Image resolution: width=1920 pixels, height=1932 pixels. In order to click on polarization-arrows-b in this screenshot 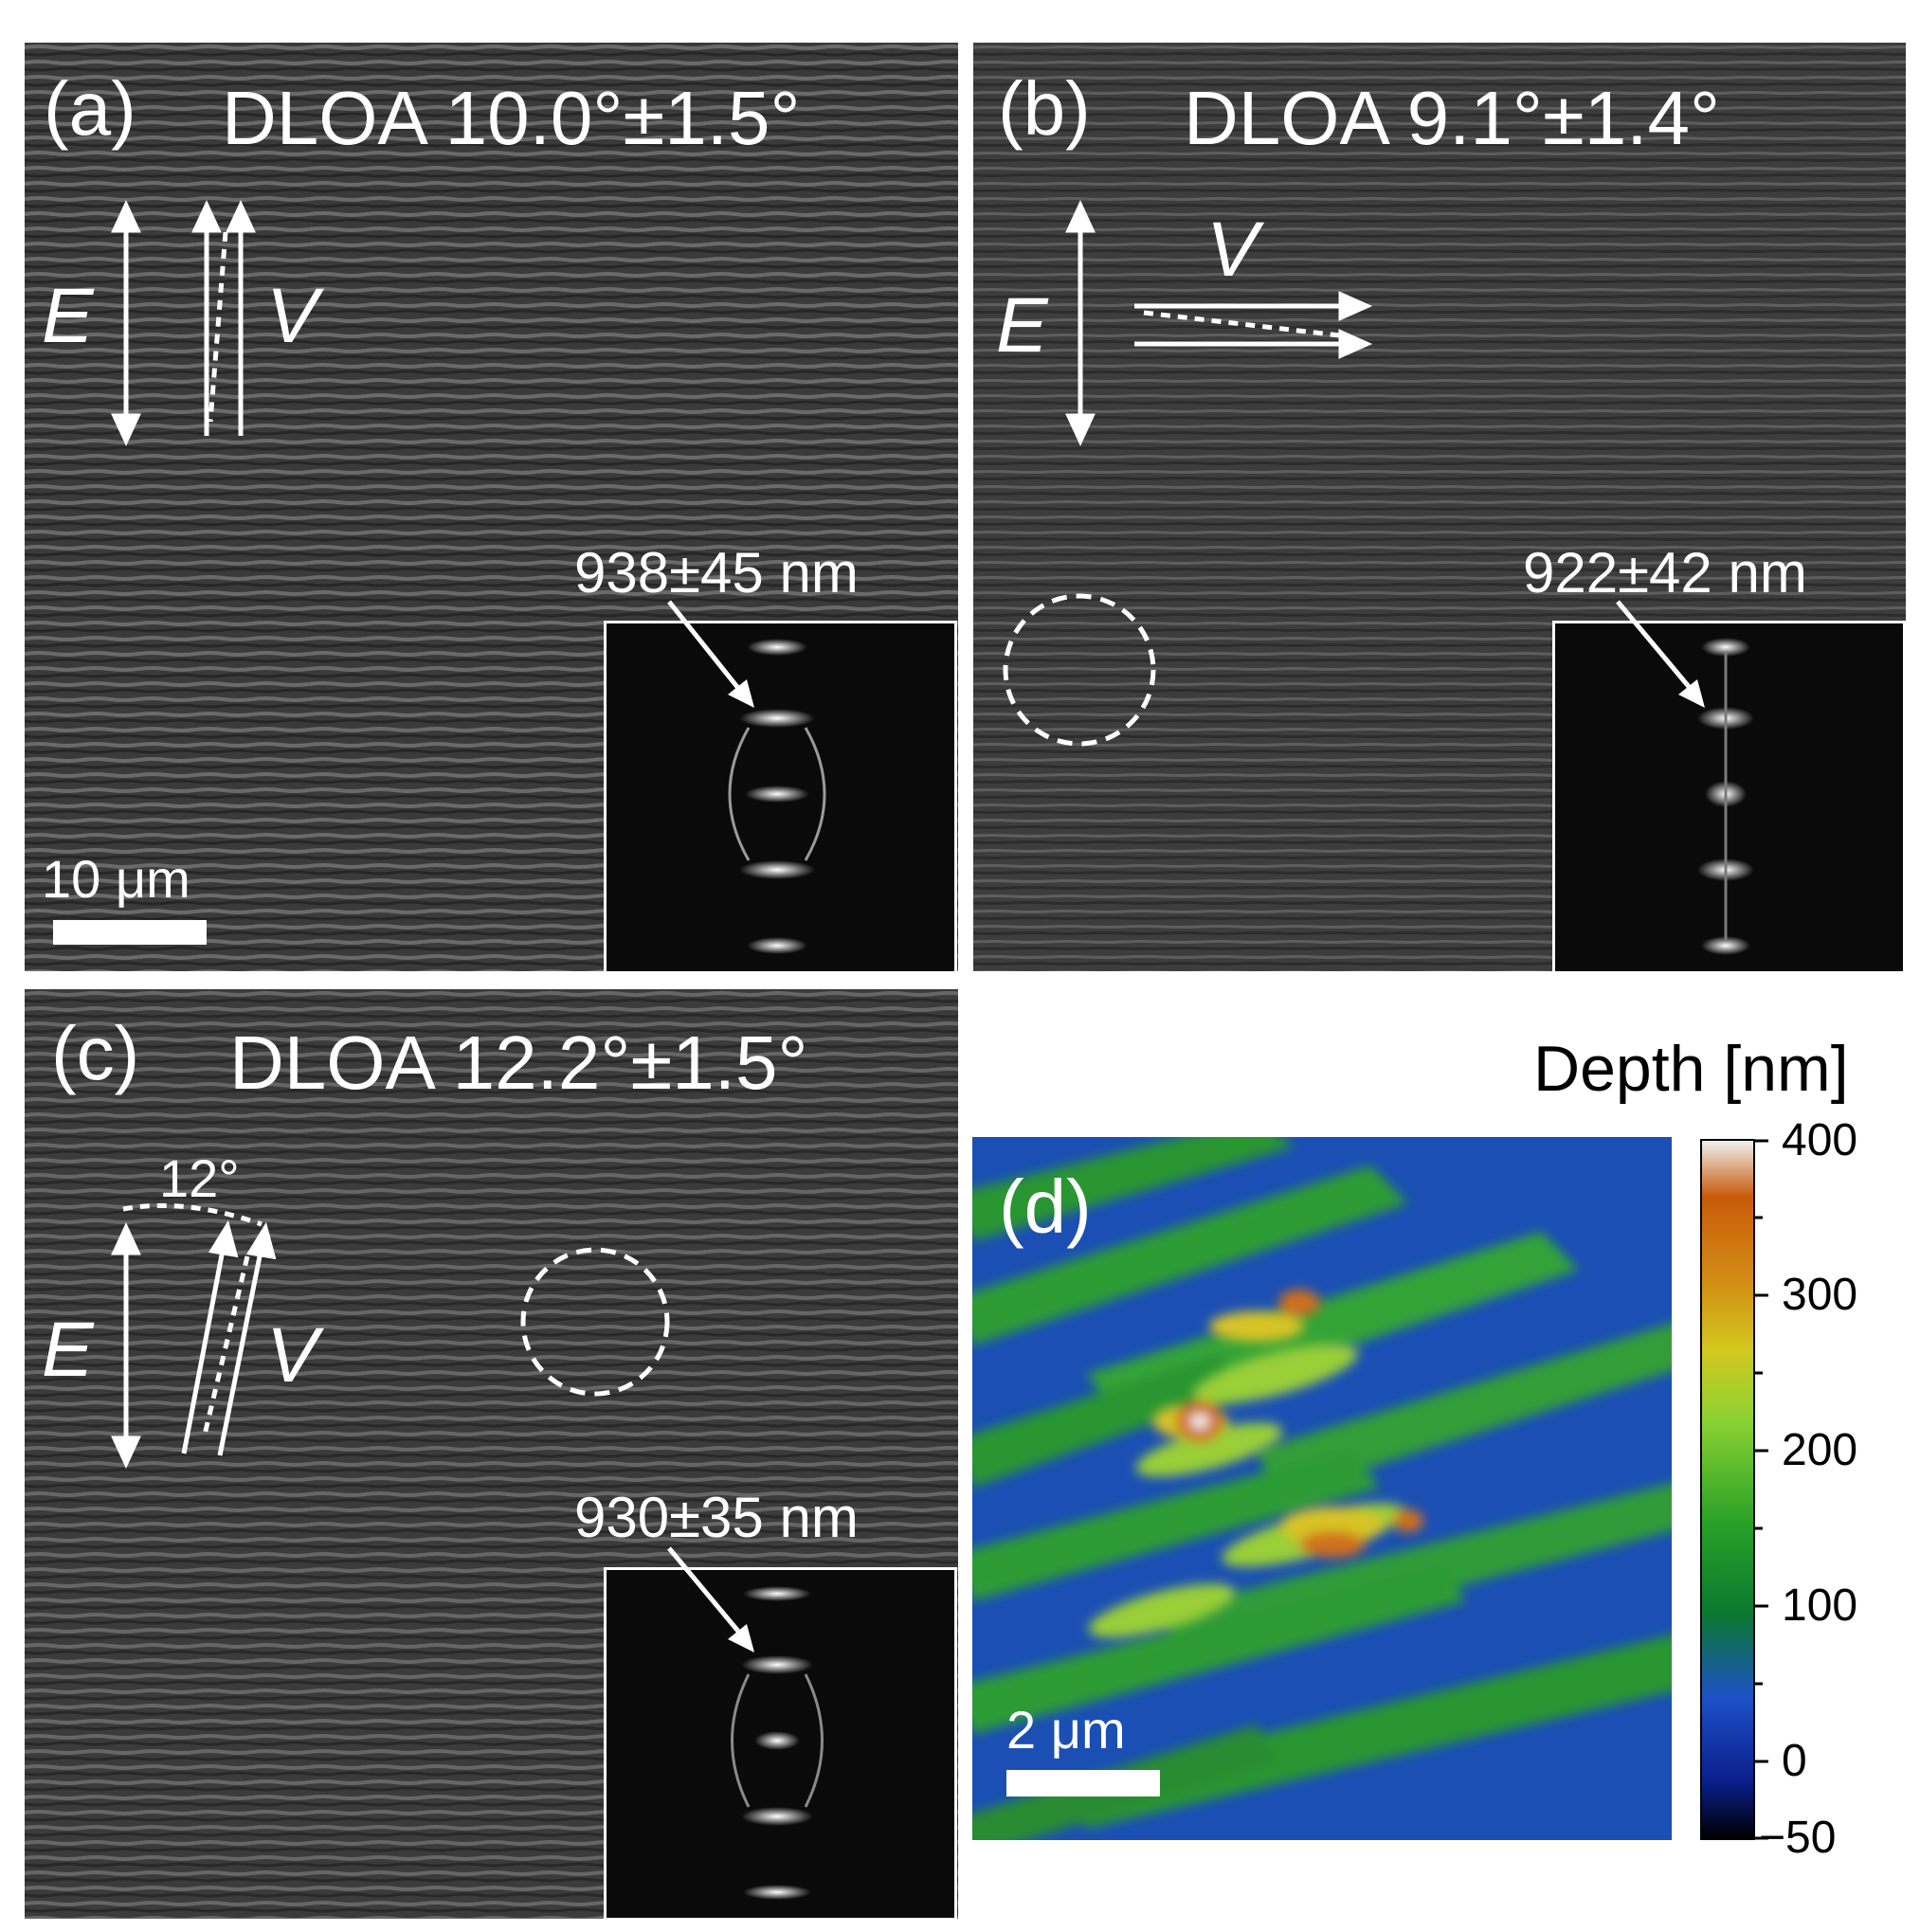, I will do `click(1188, 473)`.